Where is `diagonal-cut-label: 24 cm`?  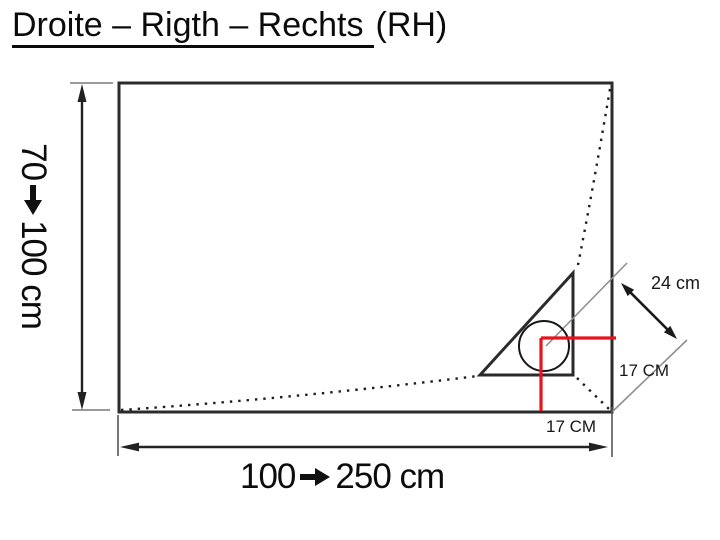 diagonal-cut-label: 24 cm is located at coordinates (676, 283).